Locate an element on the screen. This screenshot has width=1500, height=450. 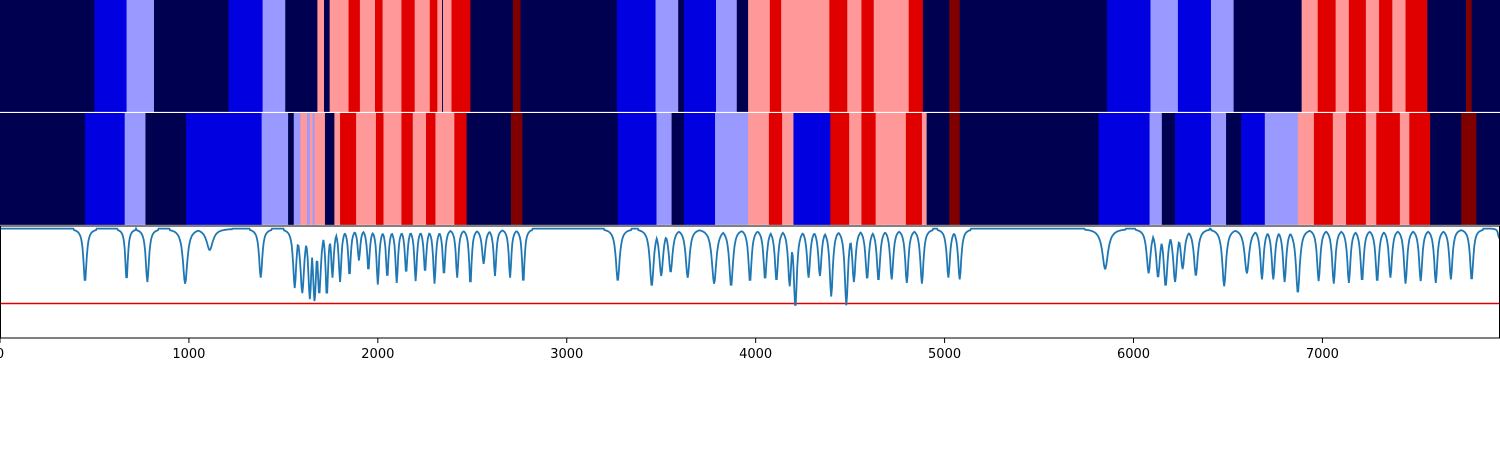
x-tick-label: 2000 is located at coordinates (377, 354).